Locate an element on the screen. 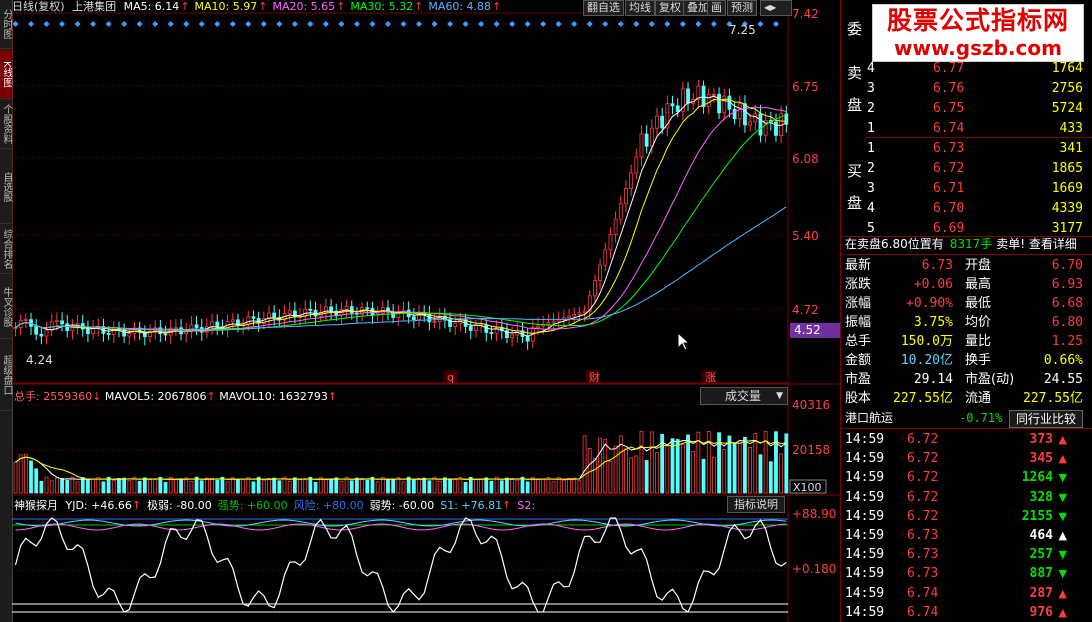 The width and height of the screenshot is (1092, 622). toolbar-button-2: 复权 is located at coordinates (670, 8).